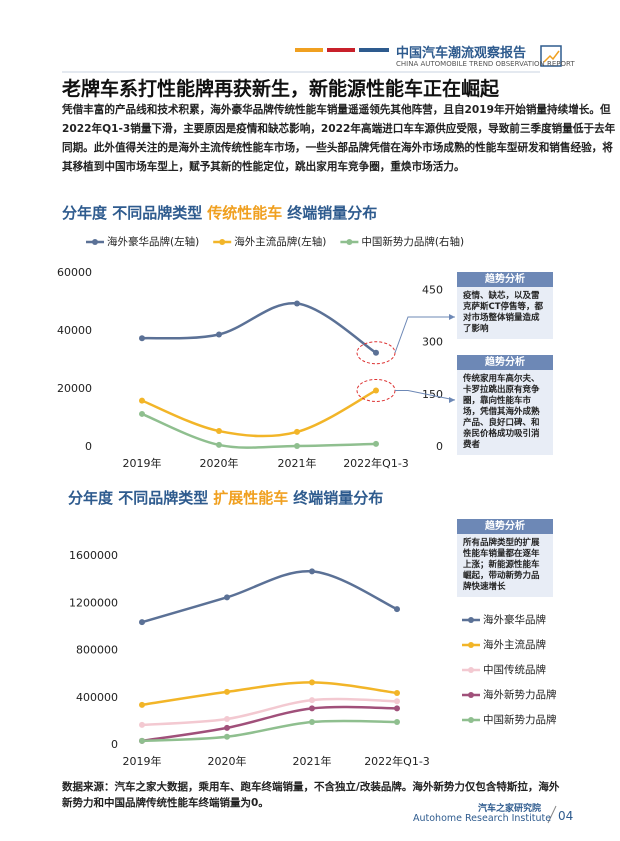  What do you see at coordinates (280, 241) in the screenshot?
I see `legend-label: 海外主流品牌(左轴)` at bounding box center [280, 241].